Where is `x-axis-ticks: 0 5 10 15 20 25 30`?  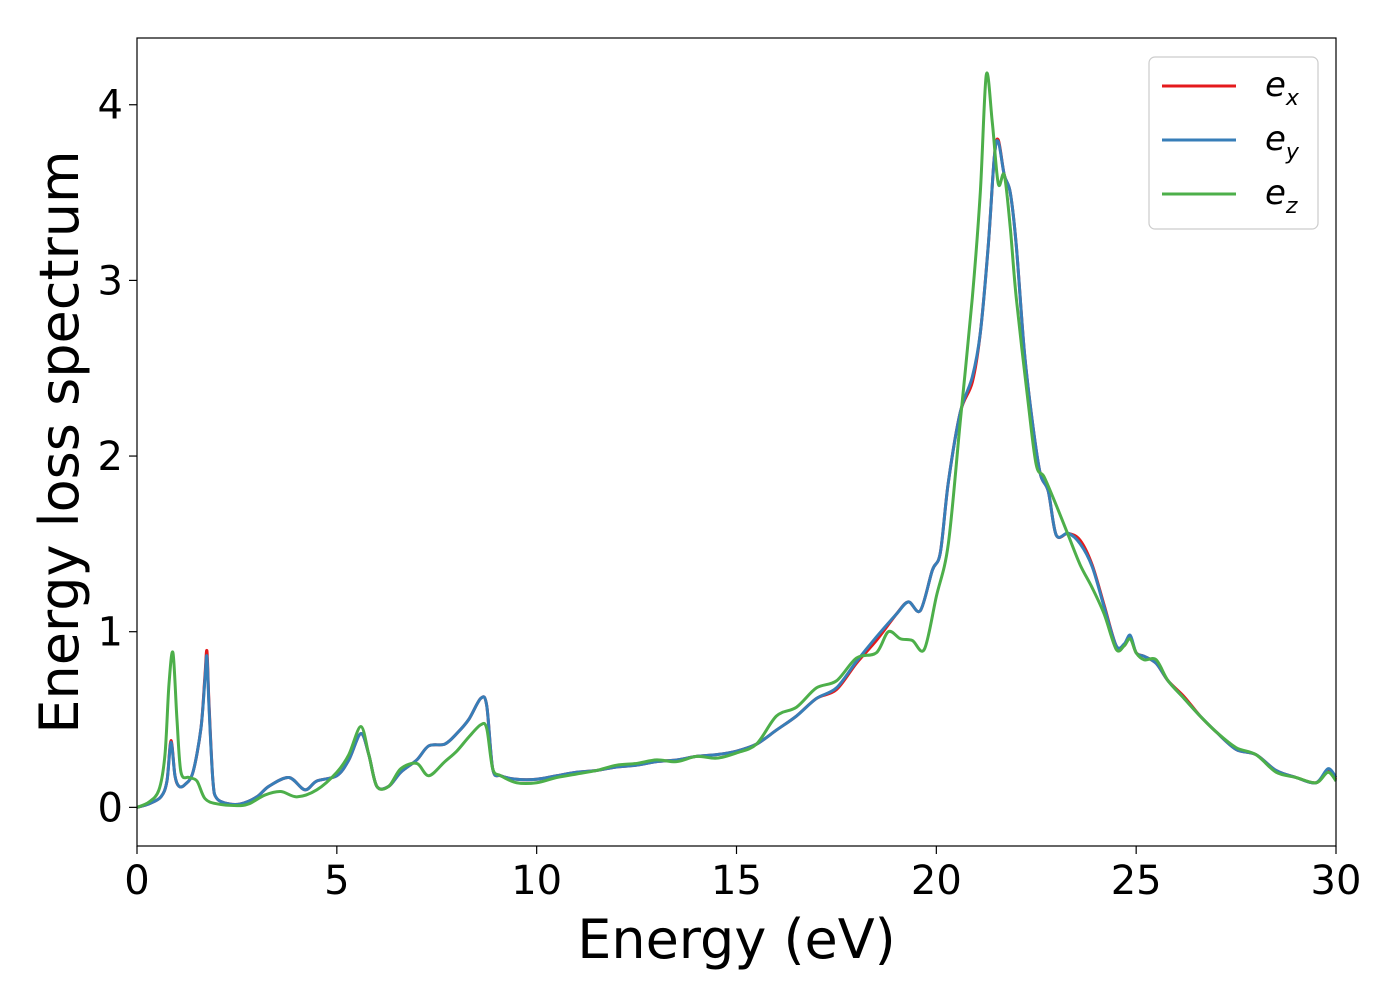
x-axis-ticks: 0 5 10 15 20 25 30 is located at coordinates (742, 875).